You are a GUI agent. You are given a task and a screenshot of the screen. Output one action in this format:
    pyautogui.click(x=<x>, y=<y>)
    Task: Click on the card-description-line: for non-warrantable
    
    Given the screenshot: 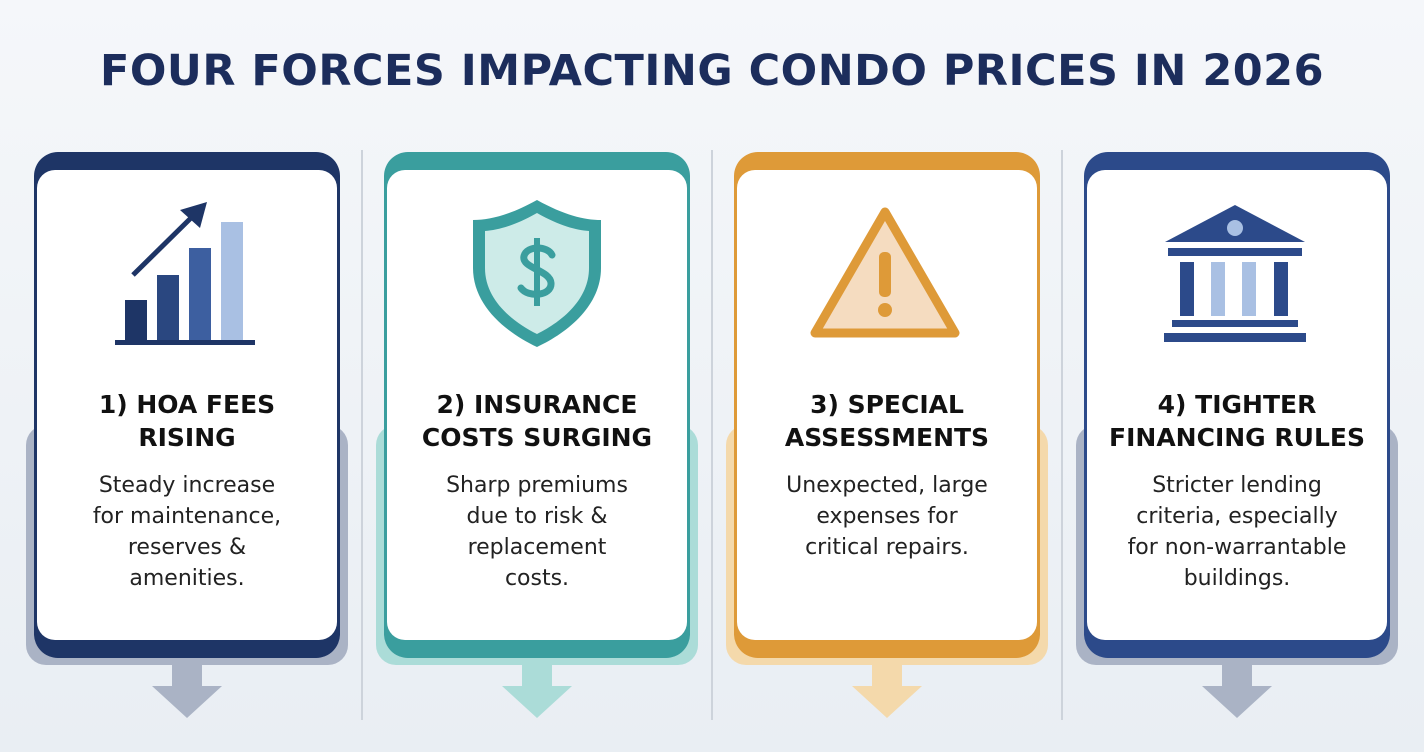 What is the action you would take?
    pyautogui.click(x=1237, y=547)
    